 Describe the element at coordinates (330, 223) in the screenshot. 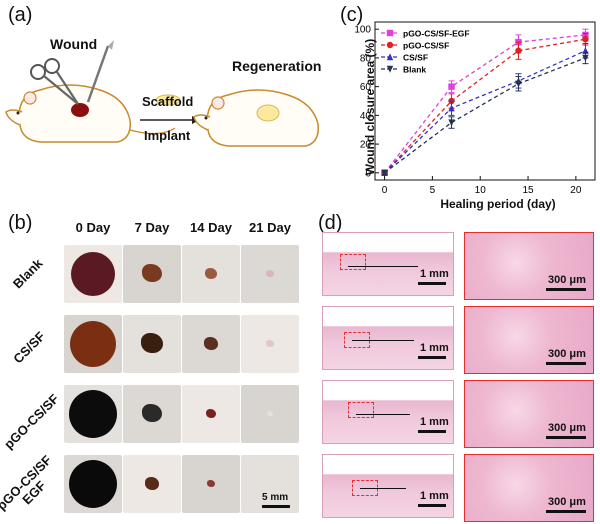

I see `panel-label-d: (d)` at that location.